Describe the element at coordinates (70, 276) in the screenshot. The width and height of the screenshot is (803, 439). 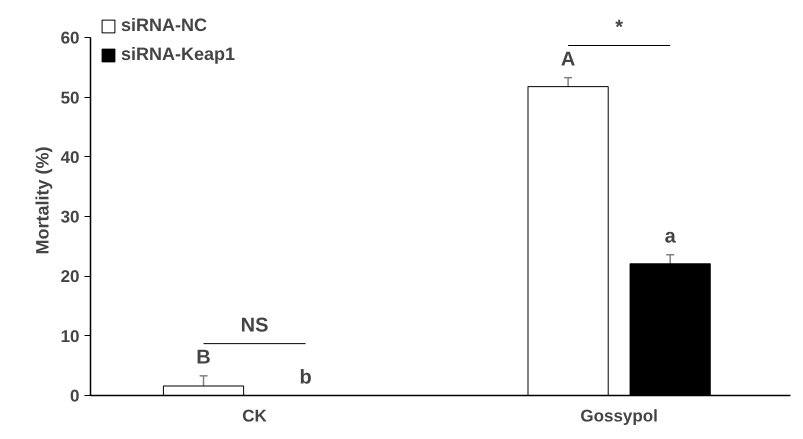
I see `y-tick-label: 20` at that location.